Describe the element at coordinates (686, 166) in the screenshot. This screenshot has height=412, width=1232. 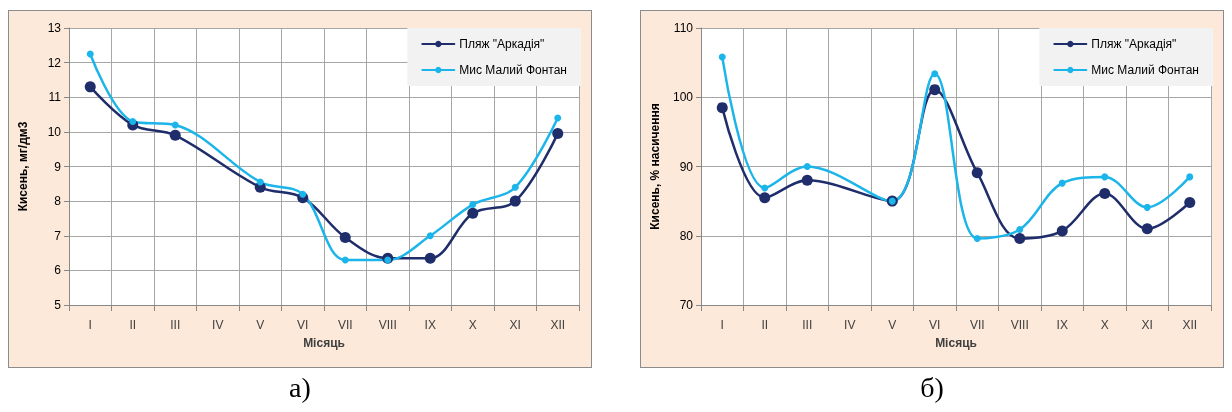
I see `y-tick-label: 90` at that location.